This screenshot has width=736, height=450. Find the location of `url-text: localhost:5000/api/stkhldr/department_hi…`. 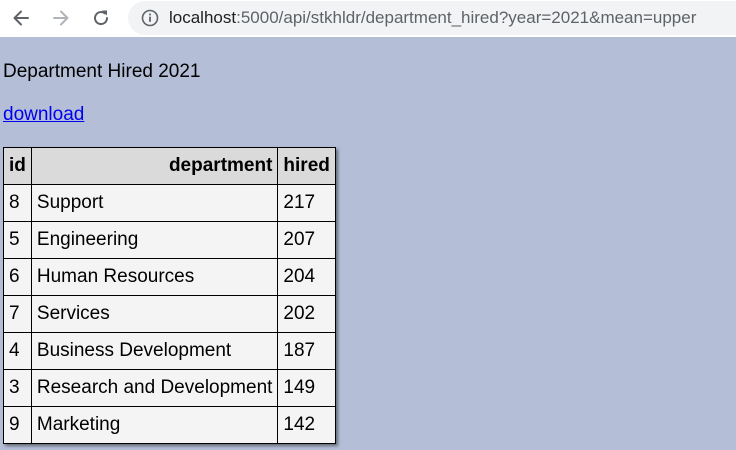

url-text: localhost:5000/api/stkhldr/department_hi… is located at coordinates (432, 18).